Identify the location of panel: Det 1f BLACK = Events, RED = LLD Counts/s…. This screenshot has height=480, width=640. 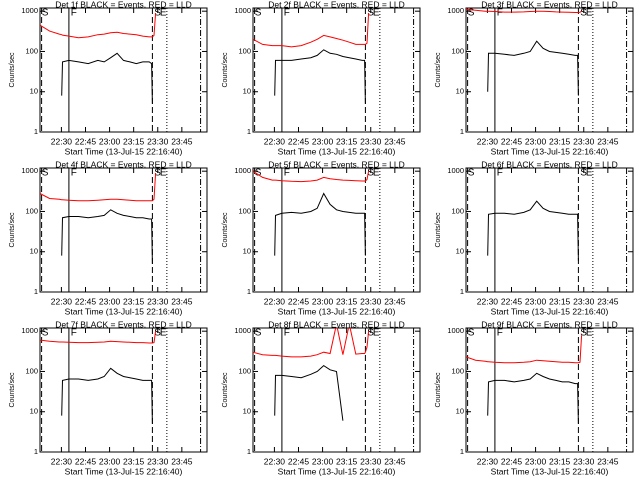
(108, 78).